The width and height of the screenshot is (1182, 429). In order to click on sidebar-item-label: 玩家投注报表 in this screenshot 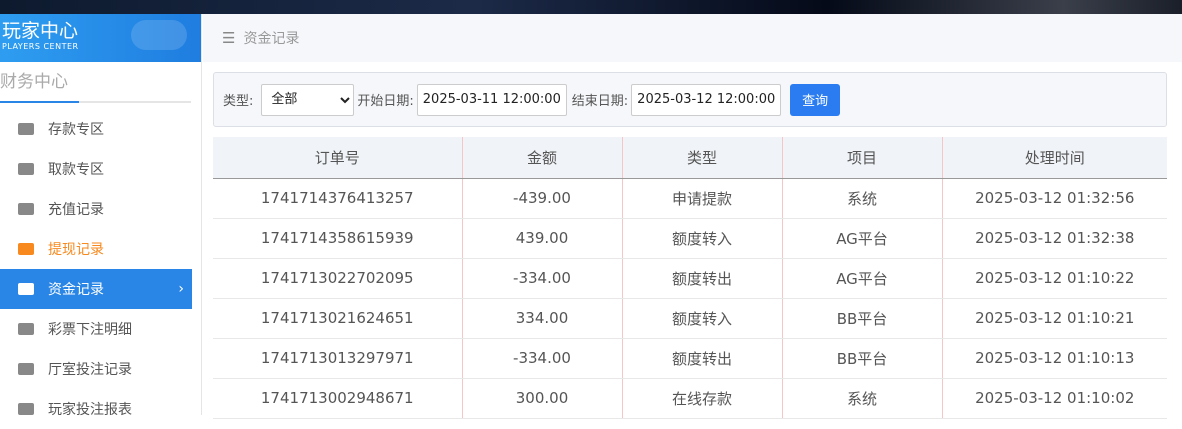, I will do `click(90, 410)`.